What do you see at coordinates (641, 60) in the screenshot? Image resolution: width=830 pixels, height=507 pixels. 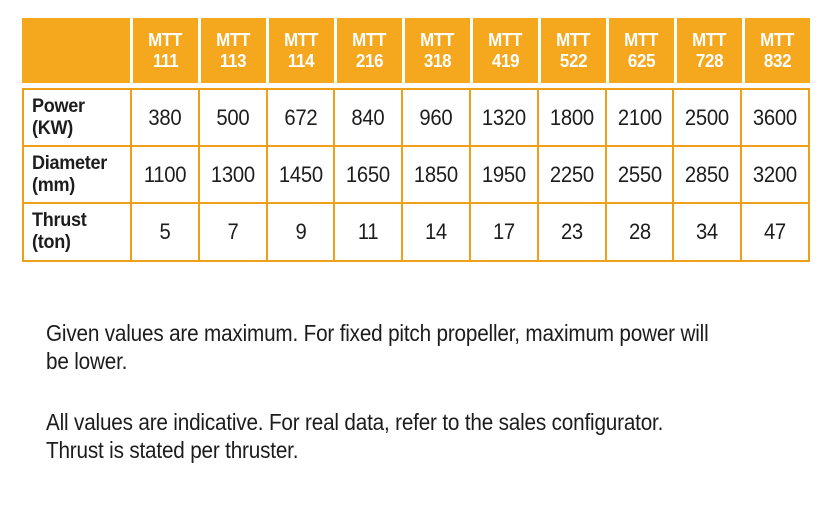 I see `column-header-text: 625` at bounding box center [641, 60].